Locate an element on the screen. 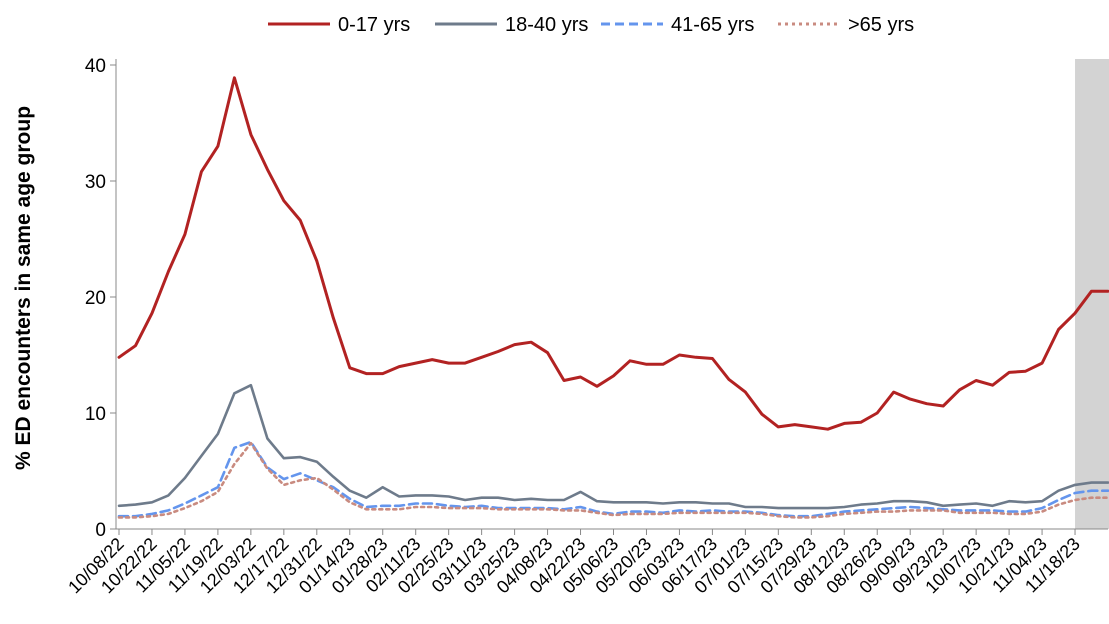 Image resolution: width=1109 pixels, height=624 pixels. shaded-region-layer is located at coordinates (1092, 294).